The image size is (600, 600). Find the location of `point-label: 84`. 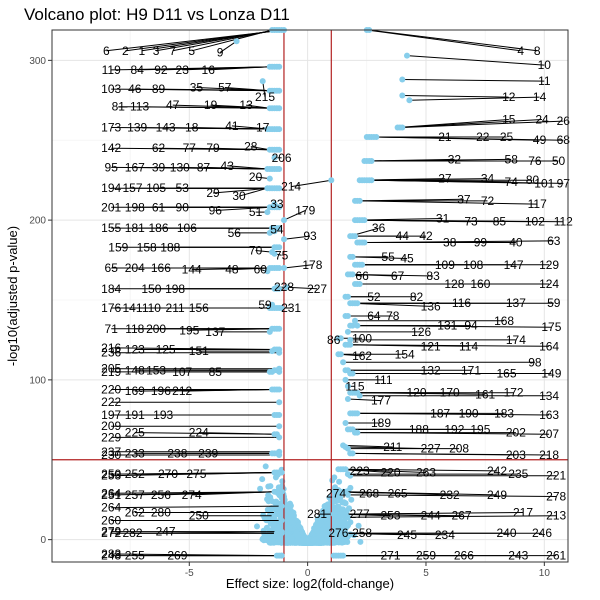

point-label: 84 is located at coordinates (138, 70).